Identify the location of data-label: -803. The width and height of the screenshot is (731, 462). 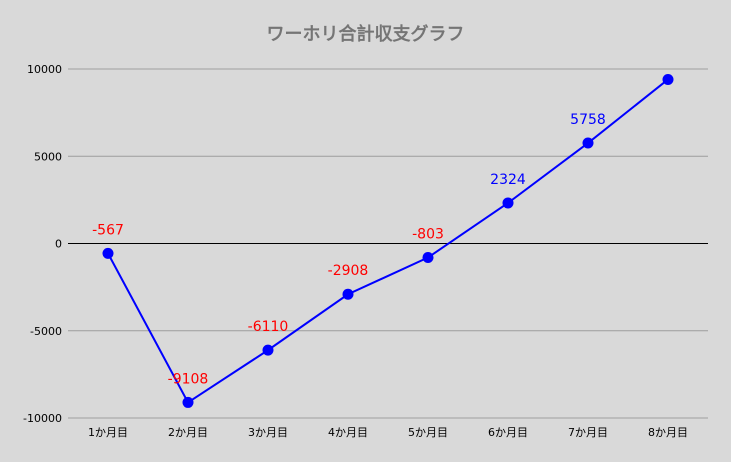
(428, 235).